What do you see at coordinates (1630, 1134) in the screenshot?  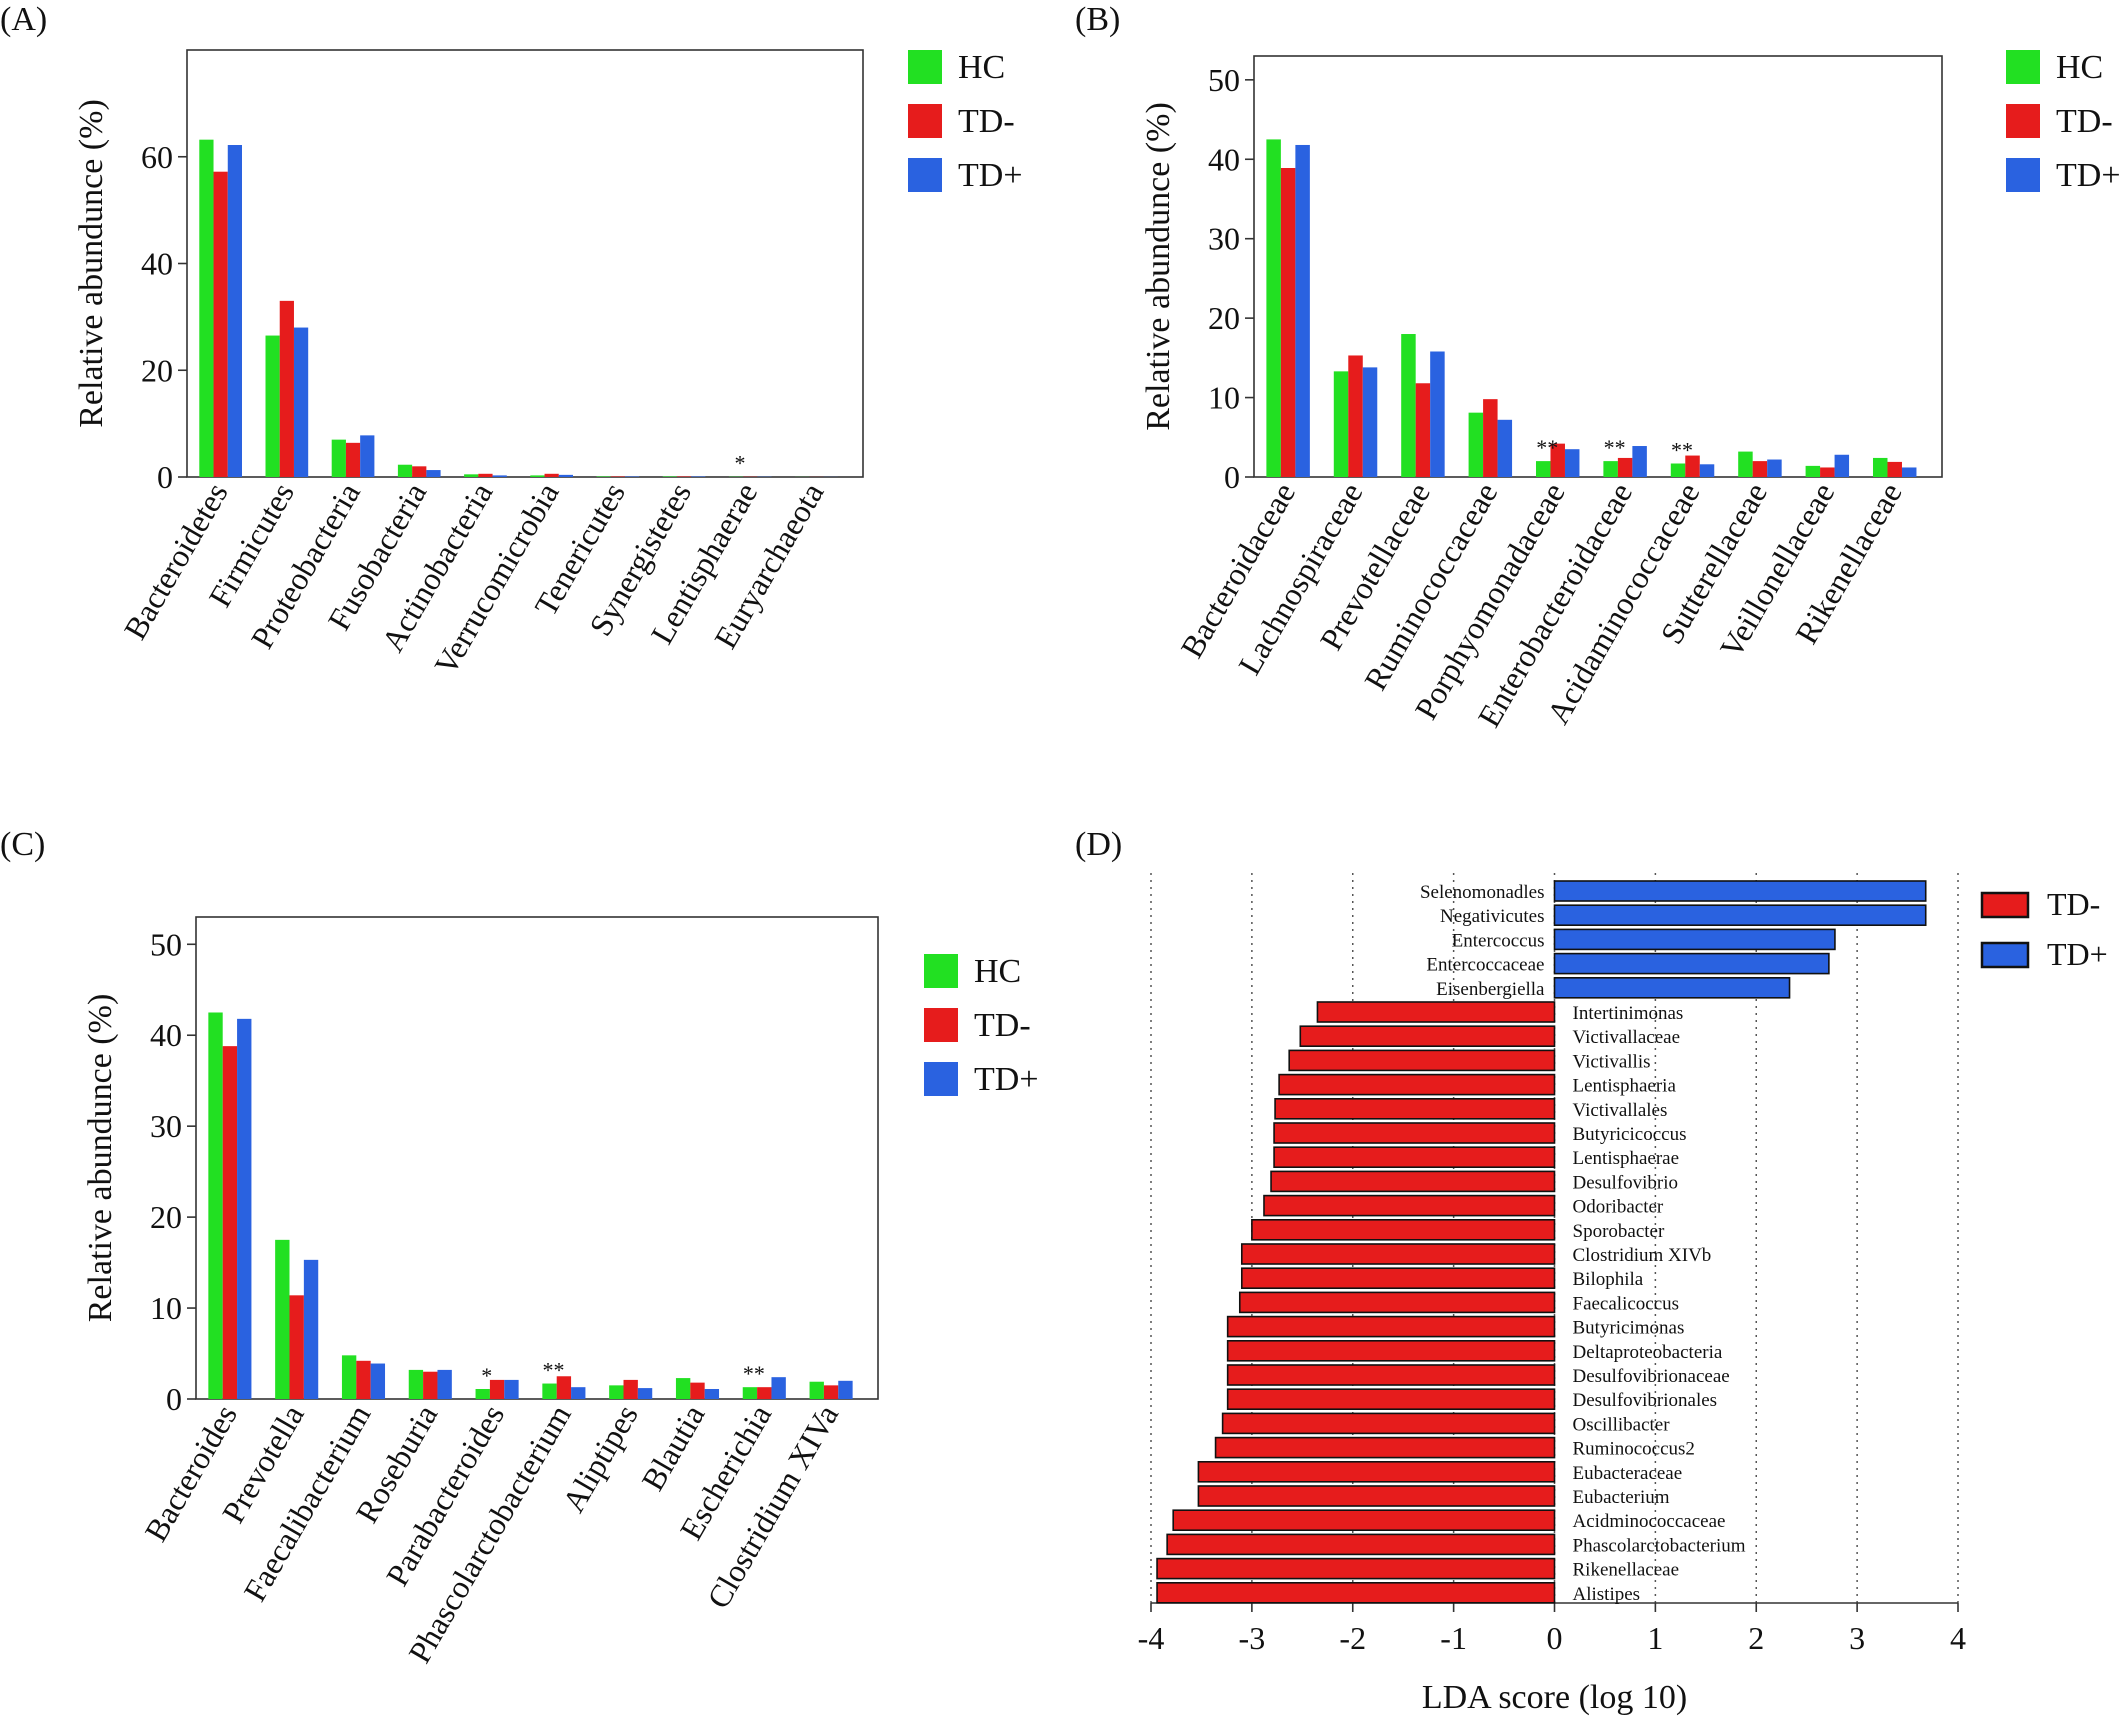 I see `bar-label: Butyricicoccus` at bounding box center [1630, 1134].